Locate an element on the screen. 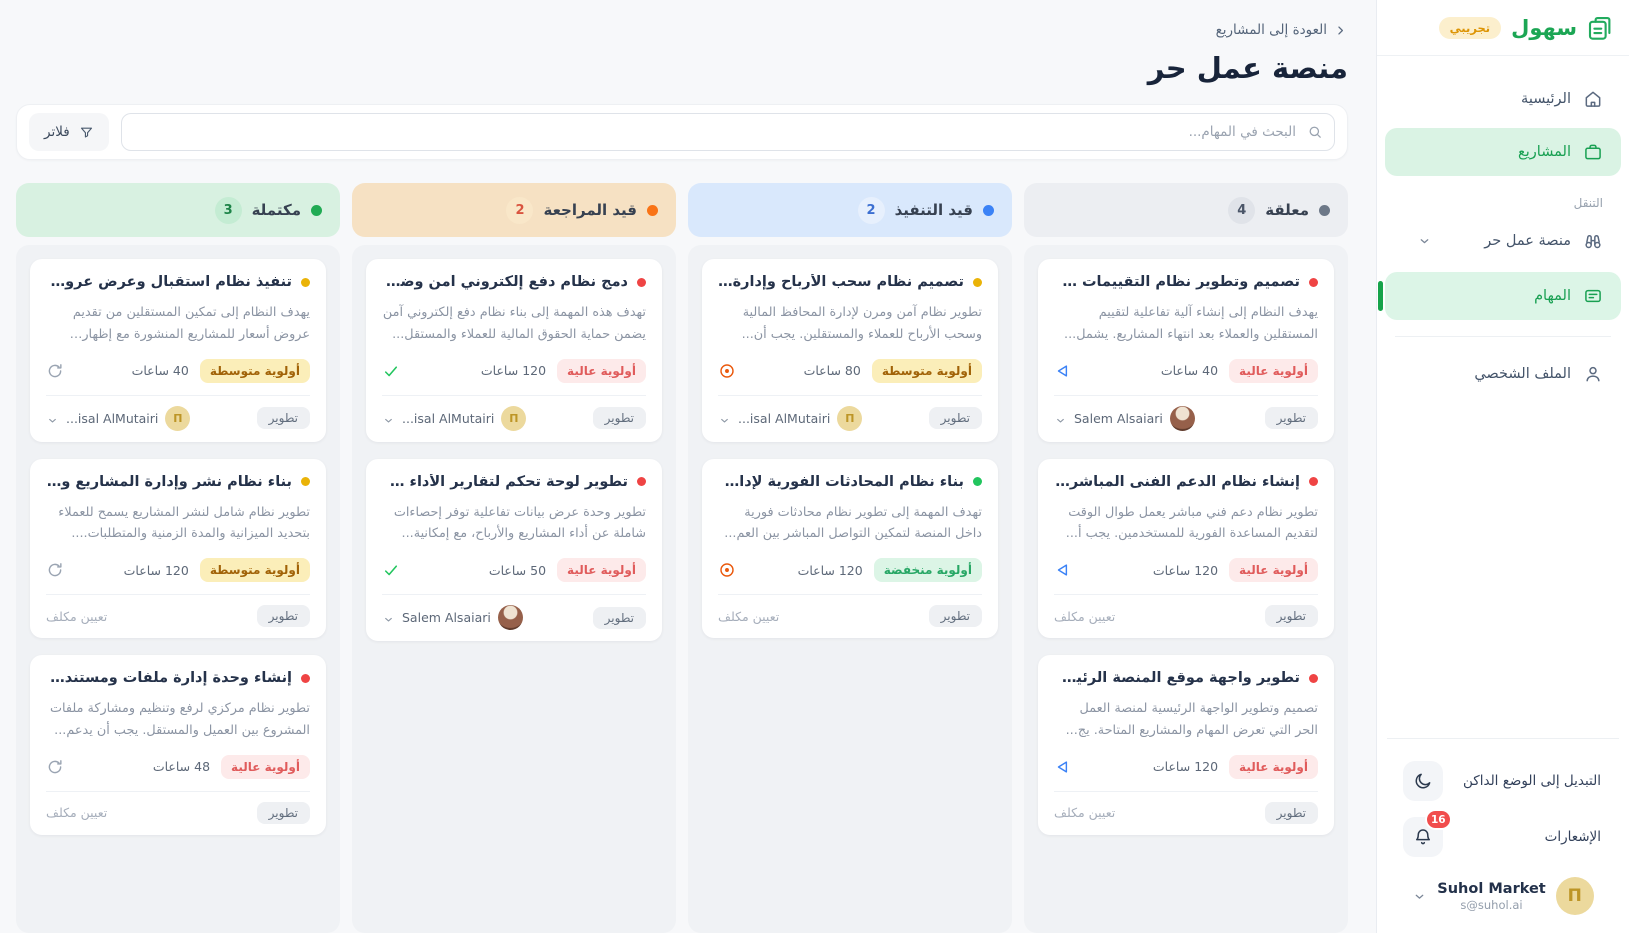 This screenshot has width=1629, height=933. filters-button: فلاتر is located at coordinates (69, 132).